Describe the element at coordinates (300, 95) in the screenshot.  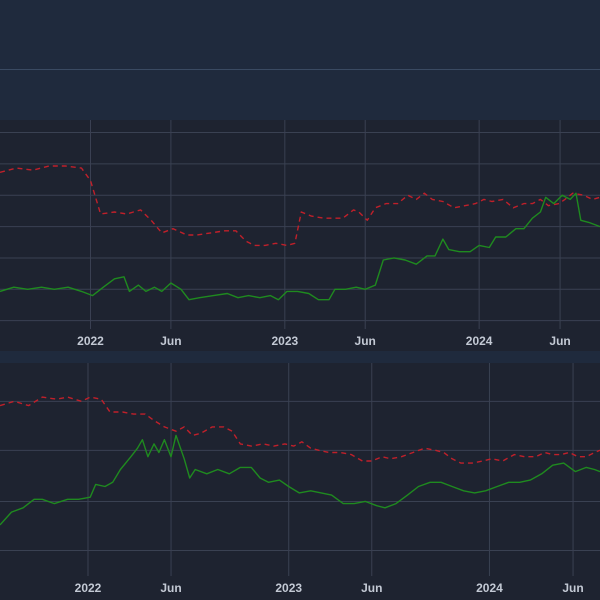
I see `toolbar-band` at that location.